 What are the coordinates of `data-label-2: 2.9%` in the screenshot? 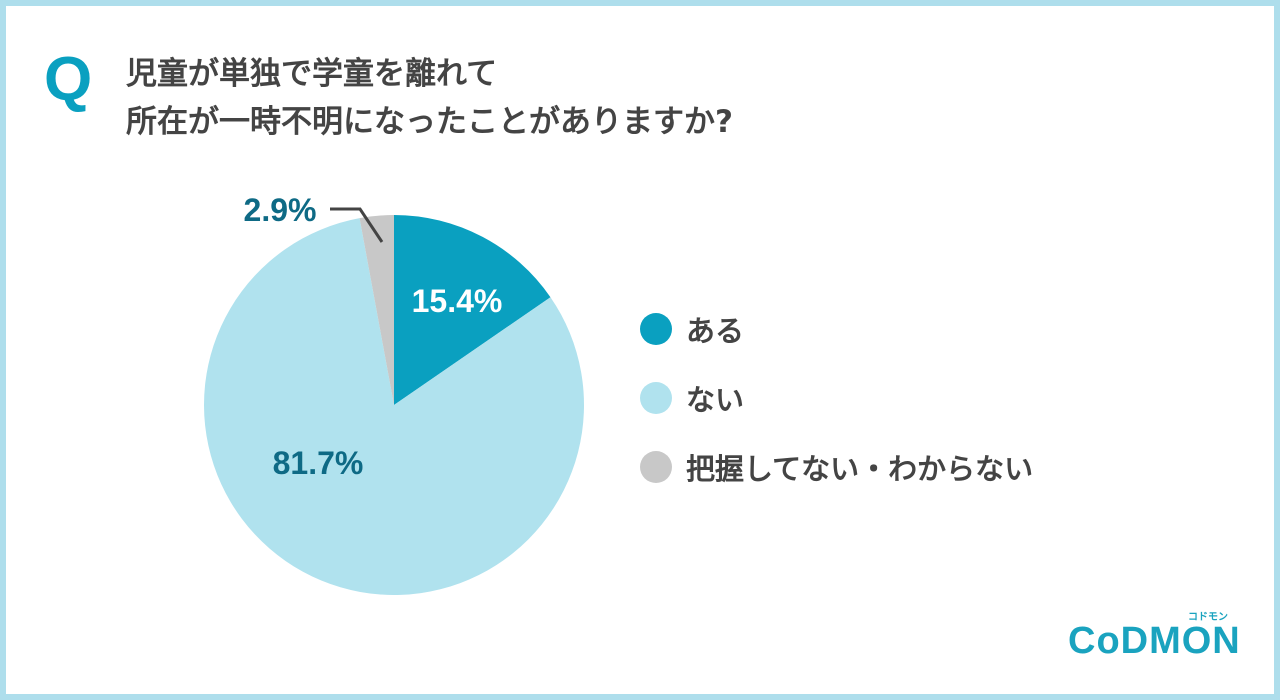 It's located at (280, 210).